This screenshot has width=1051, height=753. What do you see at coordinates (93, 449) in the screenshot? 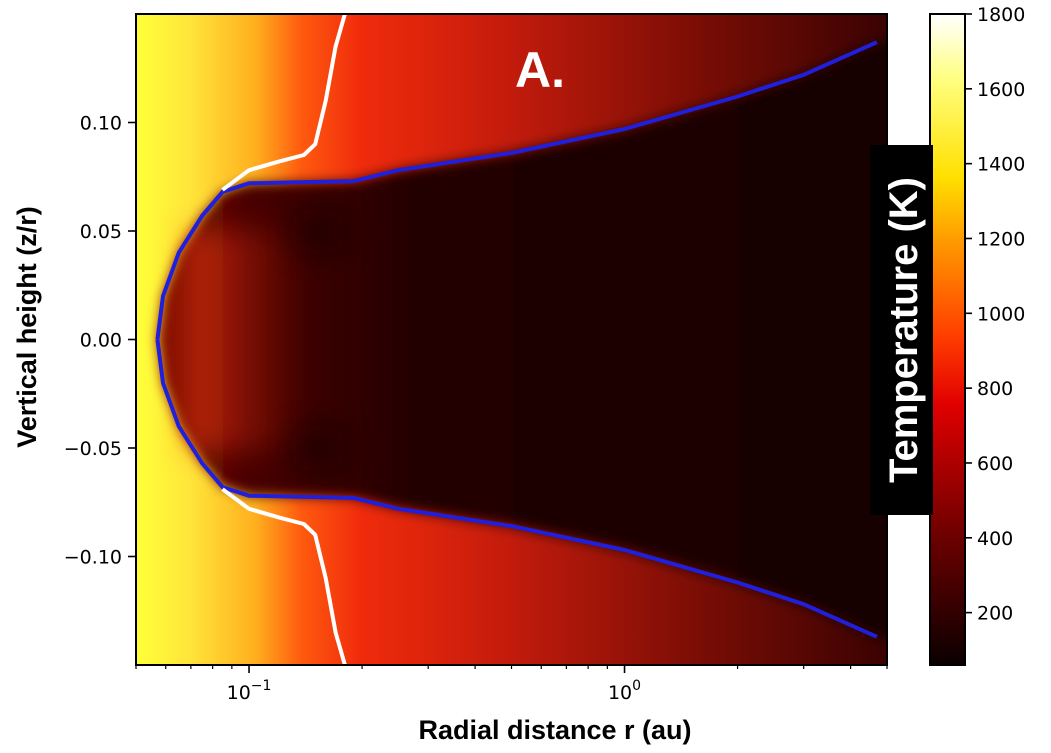
I see `y-tick-label: −0.05` at bounding box center [93, 449].